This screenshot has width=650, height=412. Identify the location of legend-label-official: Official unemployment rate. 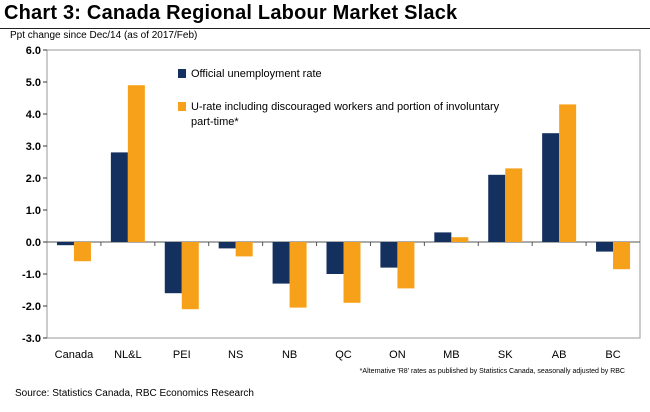
(256, 74).